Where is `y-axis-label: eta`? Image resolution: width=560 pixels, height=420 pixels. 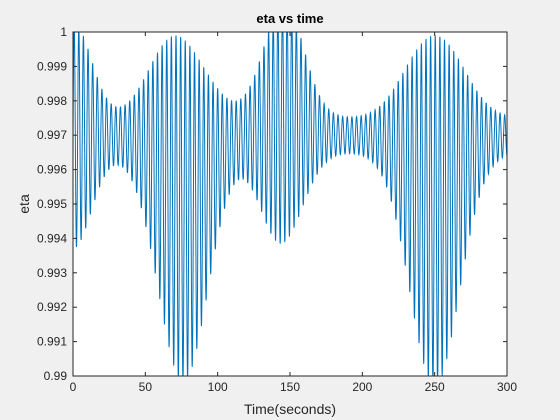
y-axis-label: eta is located at coordinates (24, 204).